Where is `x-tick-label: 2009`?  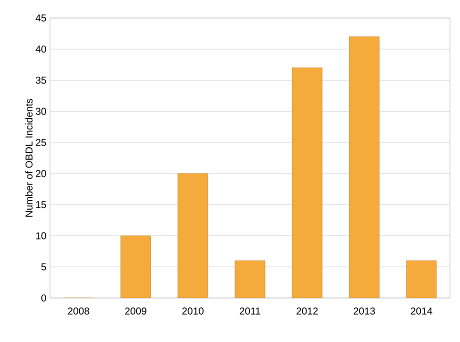
x-tick-label: 2009 is located at coordinates (135, 311).